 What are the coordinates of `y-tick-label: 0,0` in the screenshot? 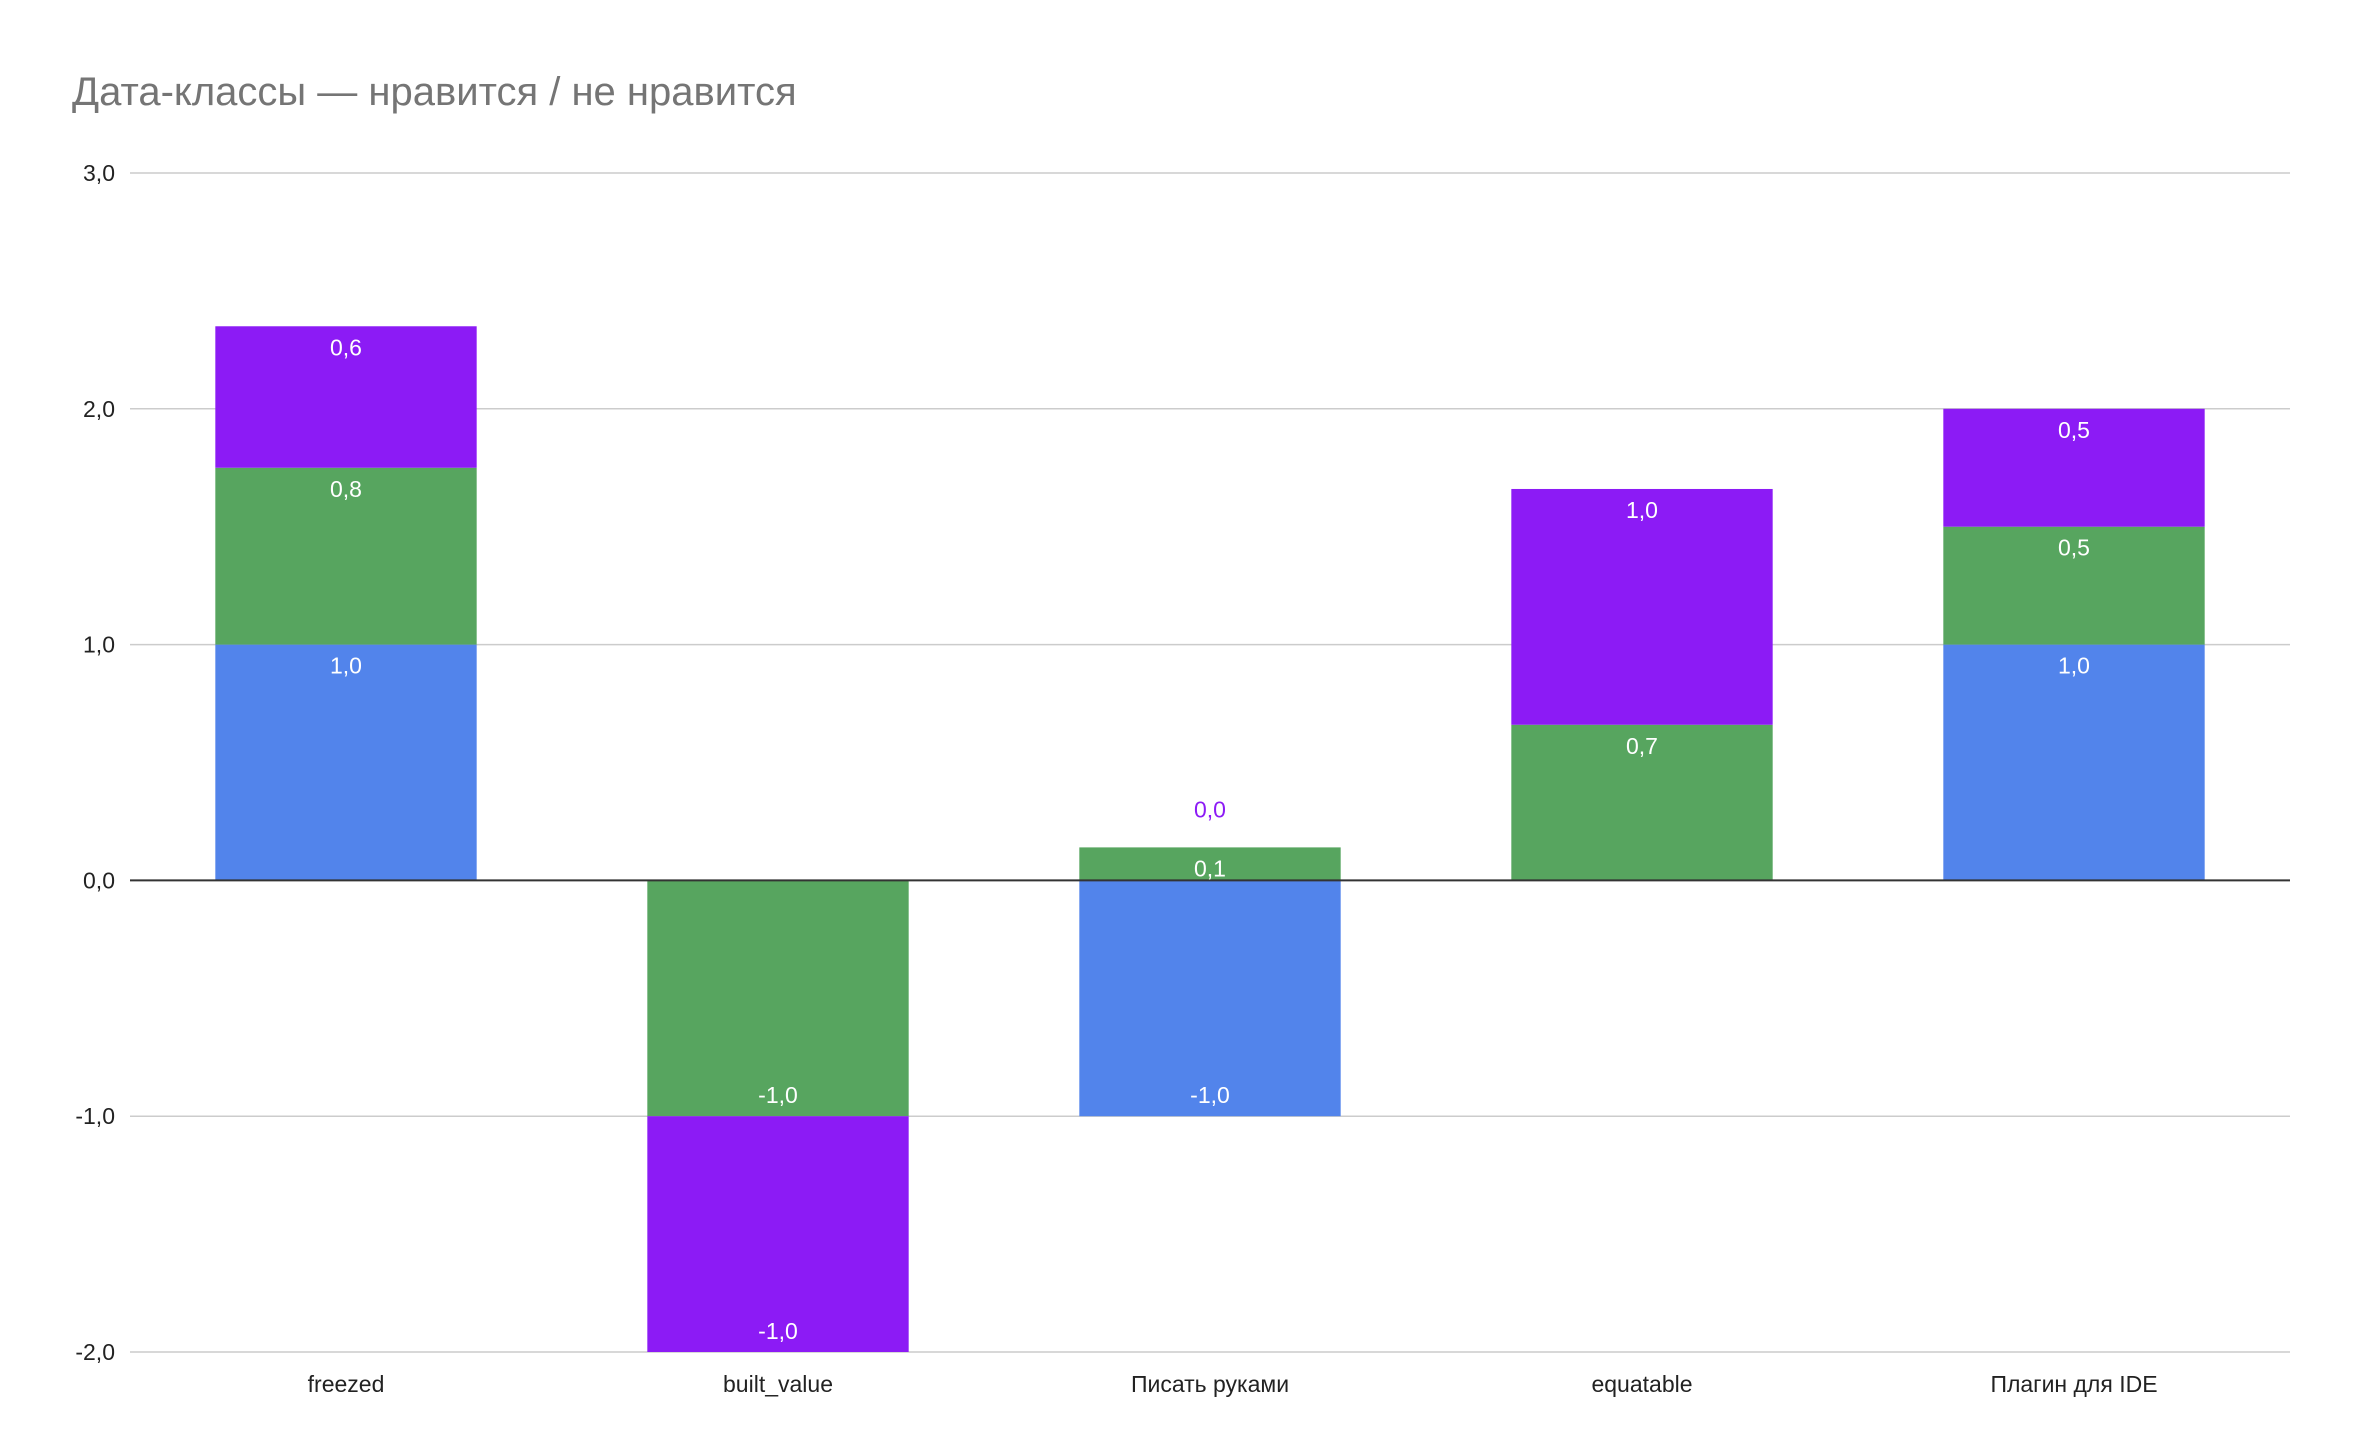 It's located at (99, 880).